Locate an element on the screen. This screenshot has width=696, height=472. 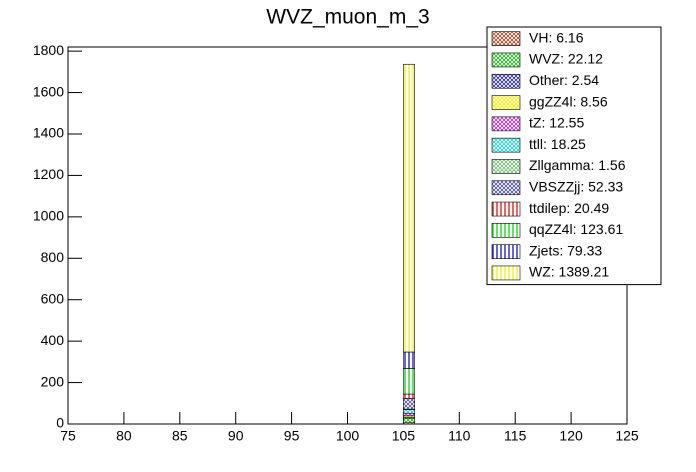
y-tick-label: 0 is located at coordinates (60, 423).